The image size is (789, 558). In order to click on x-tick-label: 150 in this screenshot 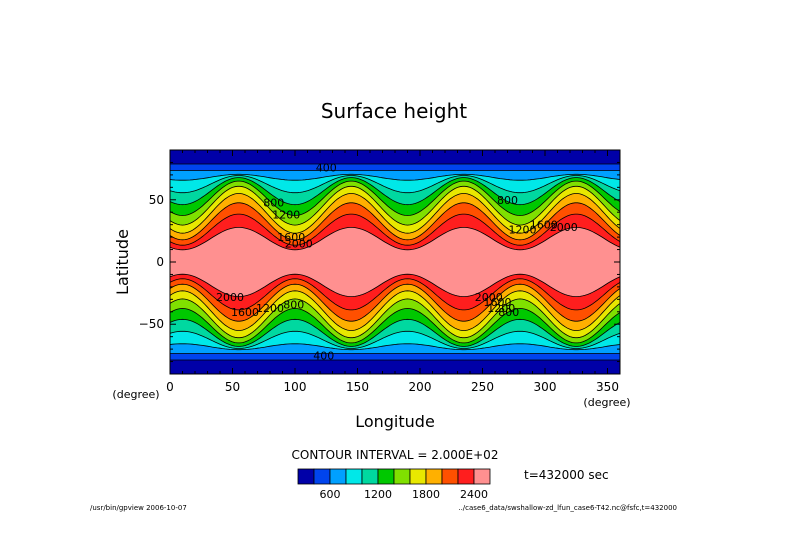, I will do `click(357, 387)`.